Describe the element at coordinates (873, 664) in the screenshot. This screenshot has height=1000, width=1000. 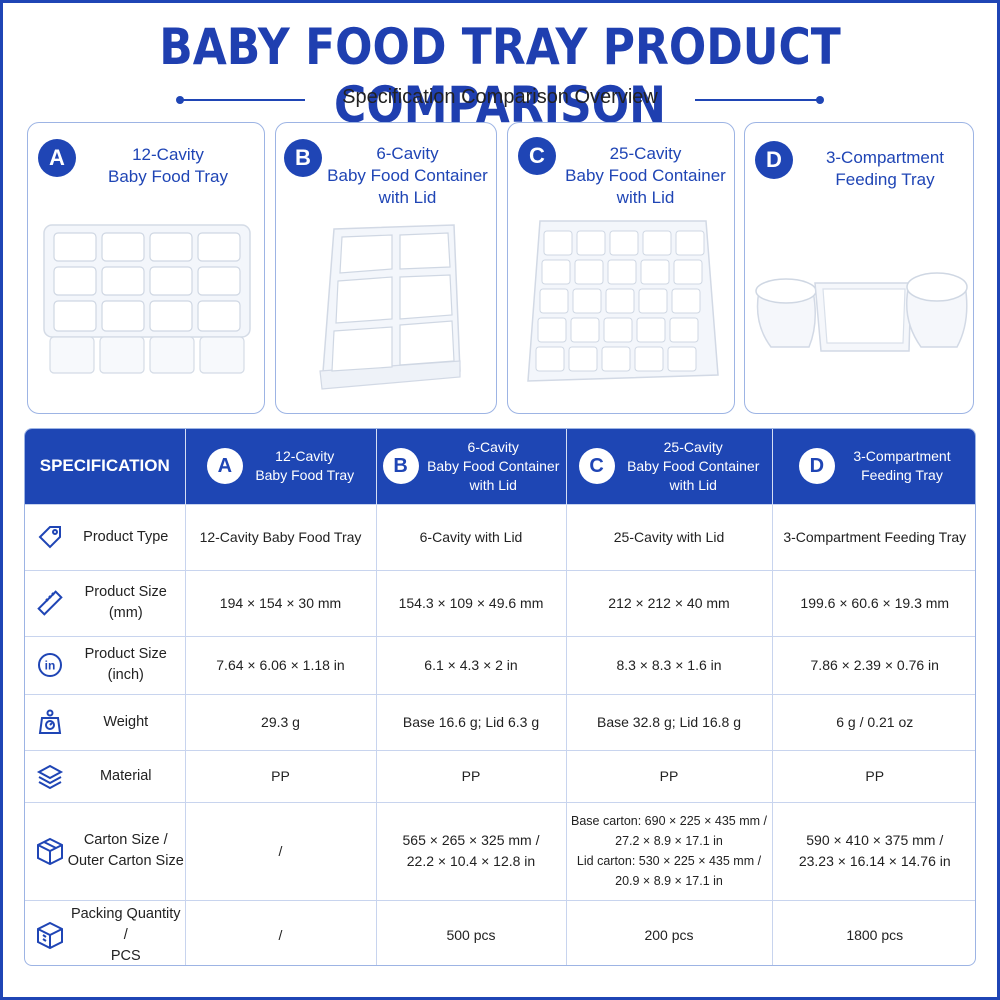
I see `cell-size-inch-d: 7.86 × 2.39 × 0.76 in` at that location.